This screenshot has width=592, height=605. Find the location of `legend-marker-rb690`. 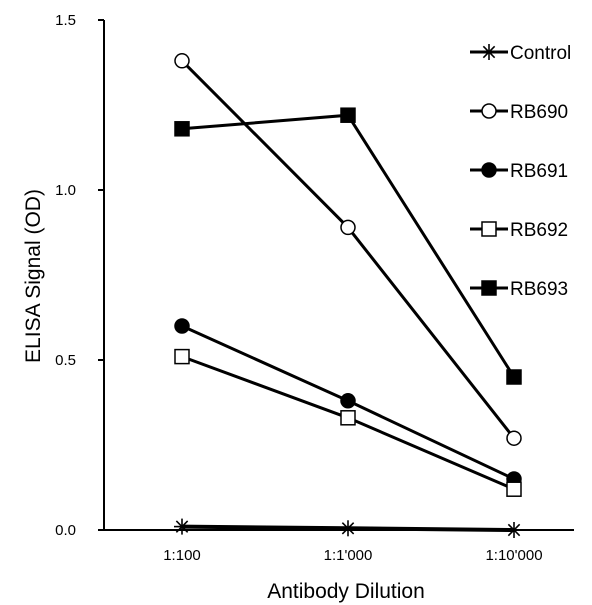

legend-marker-rb690 is located at coordinates (489, 111).